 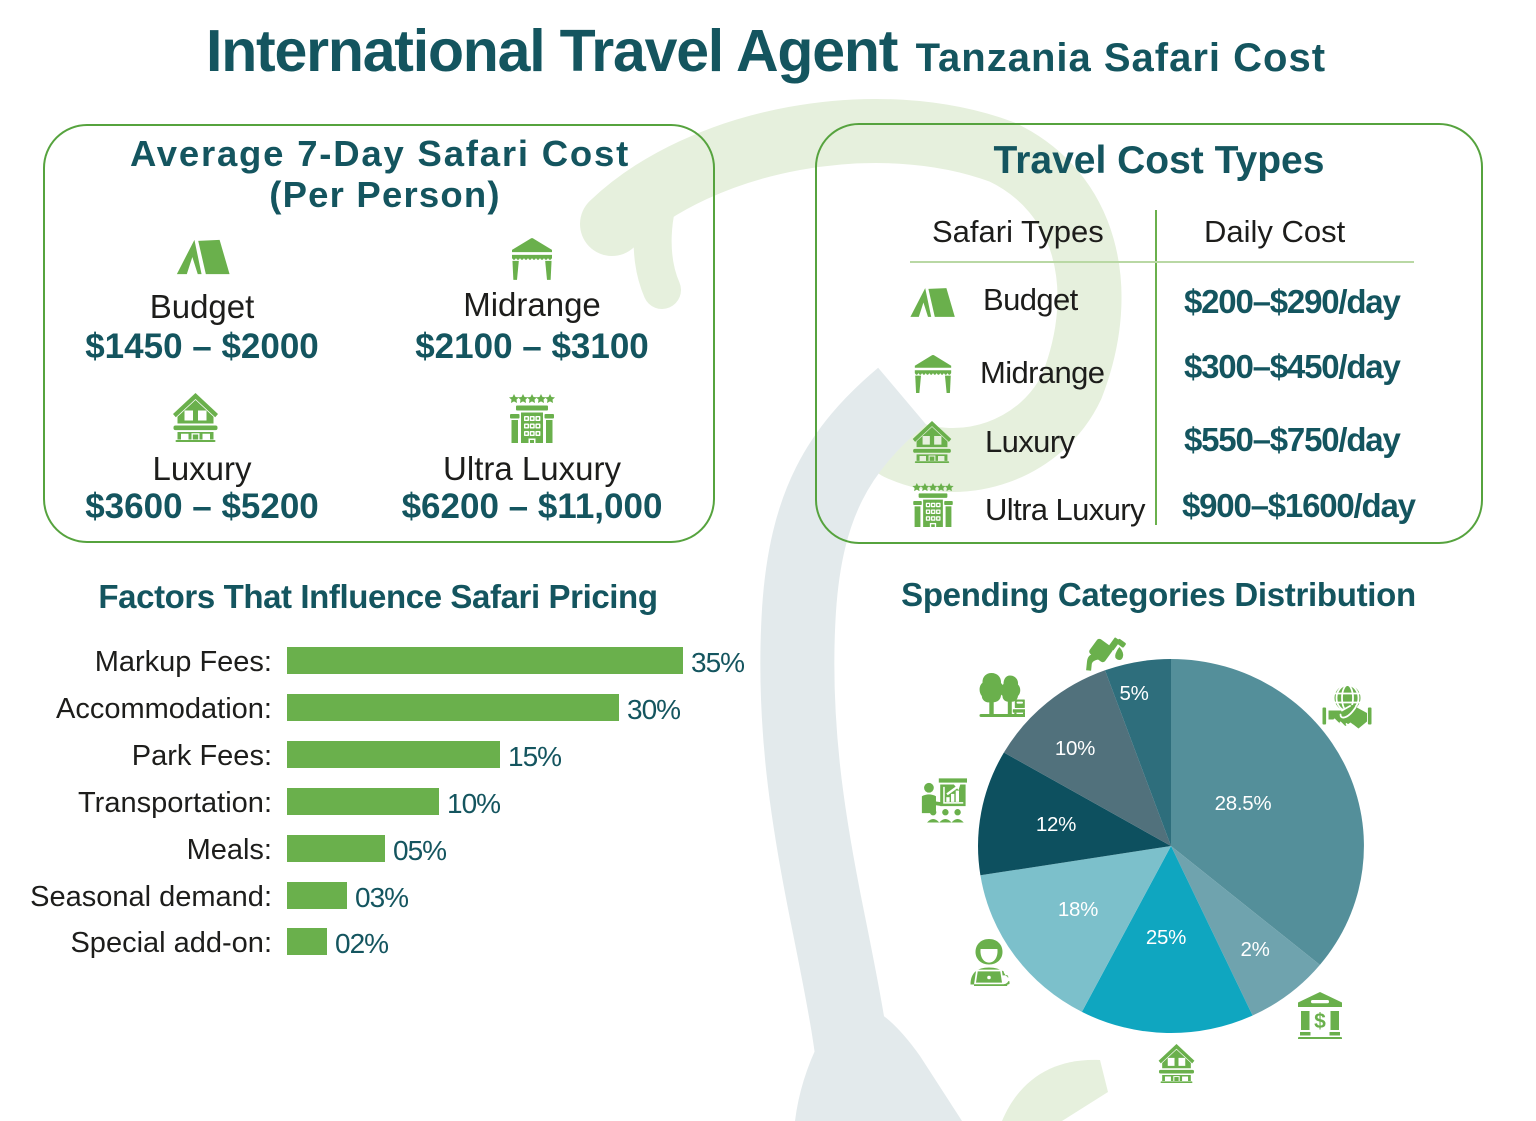 What do you see at coordinates (1078, 909) in the screenshot?
I see `svg-text: 18%` at bounding box center [1078, 909].